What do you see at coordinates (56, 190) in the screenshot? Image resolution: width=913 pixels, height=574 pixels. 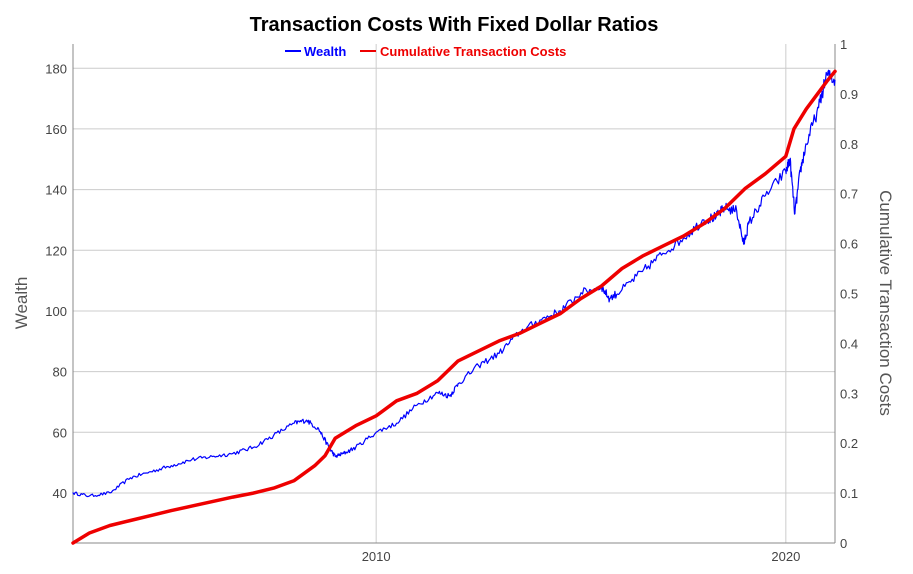 I see `y-tick-label: 140` at bounding box center [56, 190].